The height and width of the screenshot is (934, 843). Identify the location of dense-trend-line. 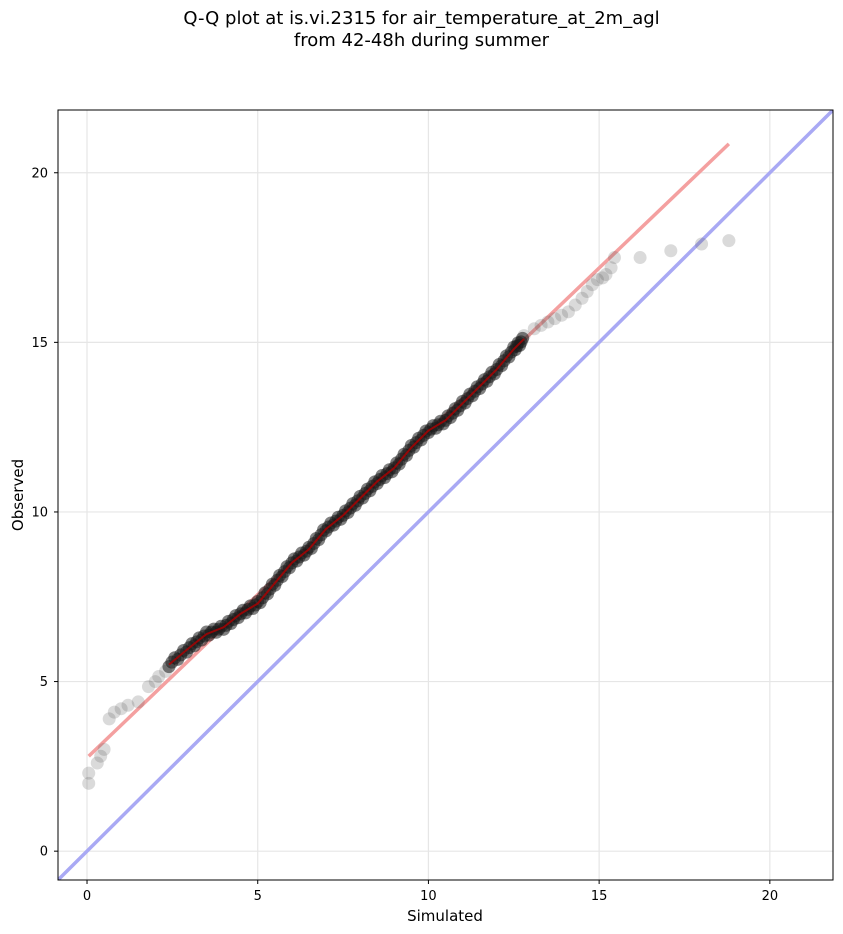
(346, 502).